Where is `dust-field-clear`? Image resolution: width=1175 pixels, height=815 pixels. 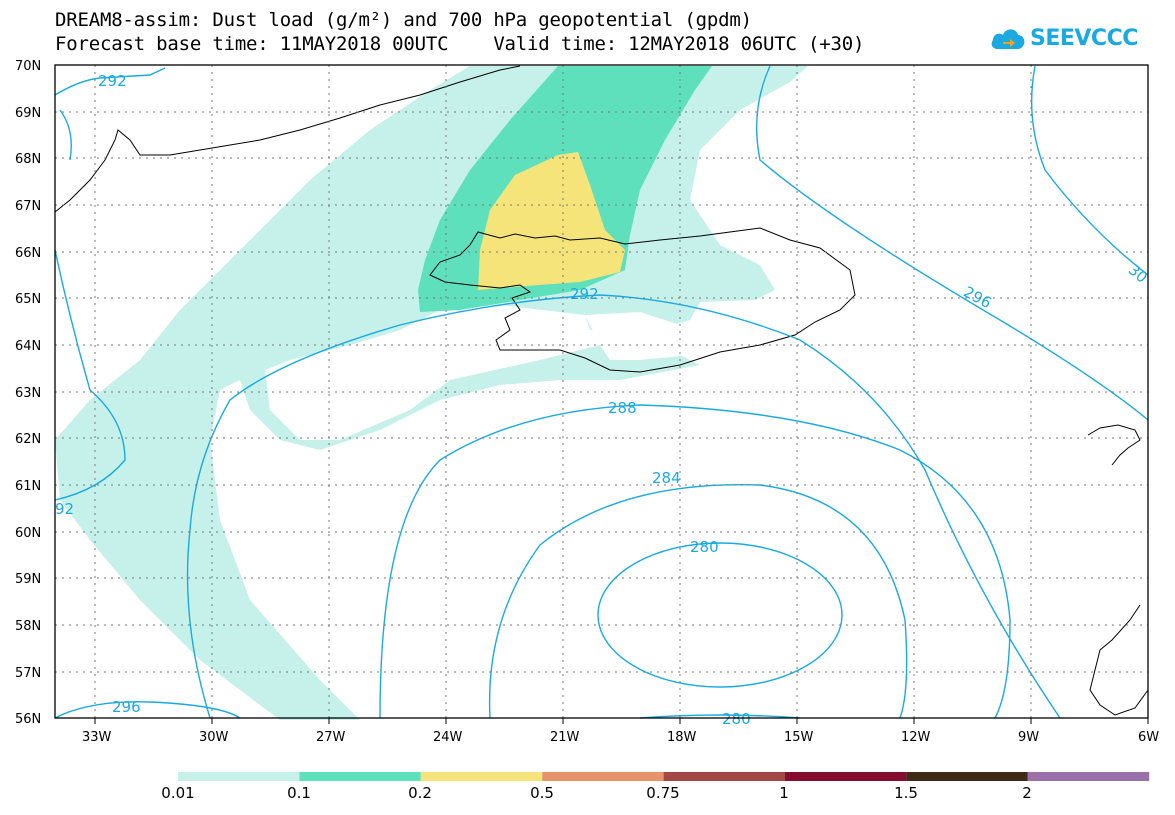 dust-field-clear is located at coordinates (642, 336).